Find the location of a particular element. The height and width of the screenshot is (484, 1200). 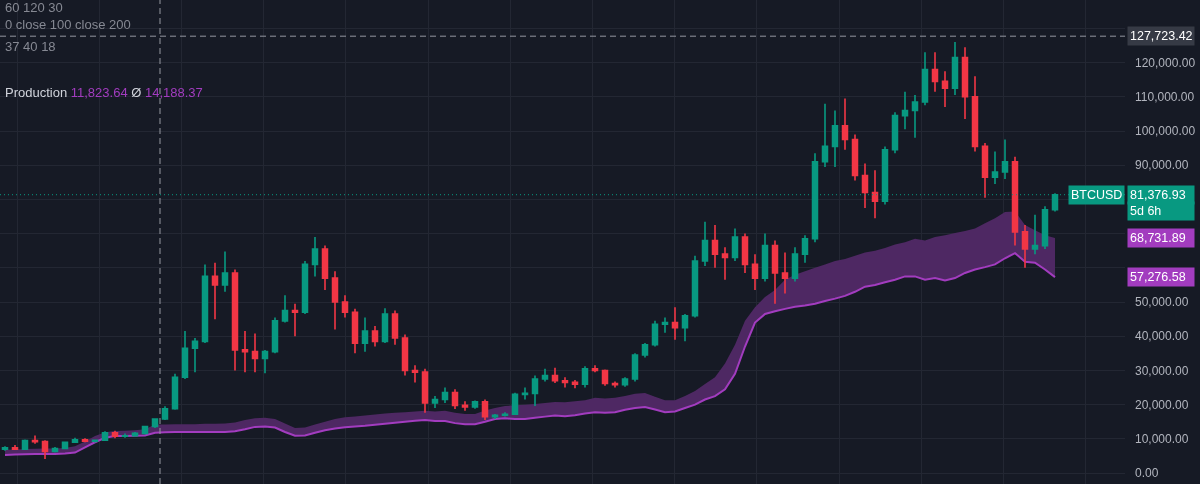

y-tick-label: 0.00 is located at coordinates (1147, 473).